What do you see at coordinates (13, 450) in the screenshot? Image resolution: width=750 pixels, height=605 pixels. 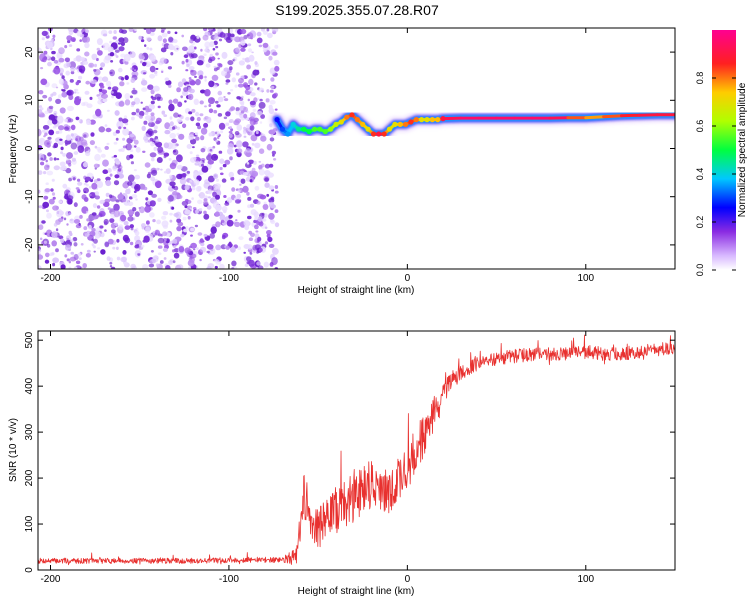 I see `snr-y-axis-label: SNR (10 * v/v)` at bounding box center [13, 450].